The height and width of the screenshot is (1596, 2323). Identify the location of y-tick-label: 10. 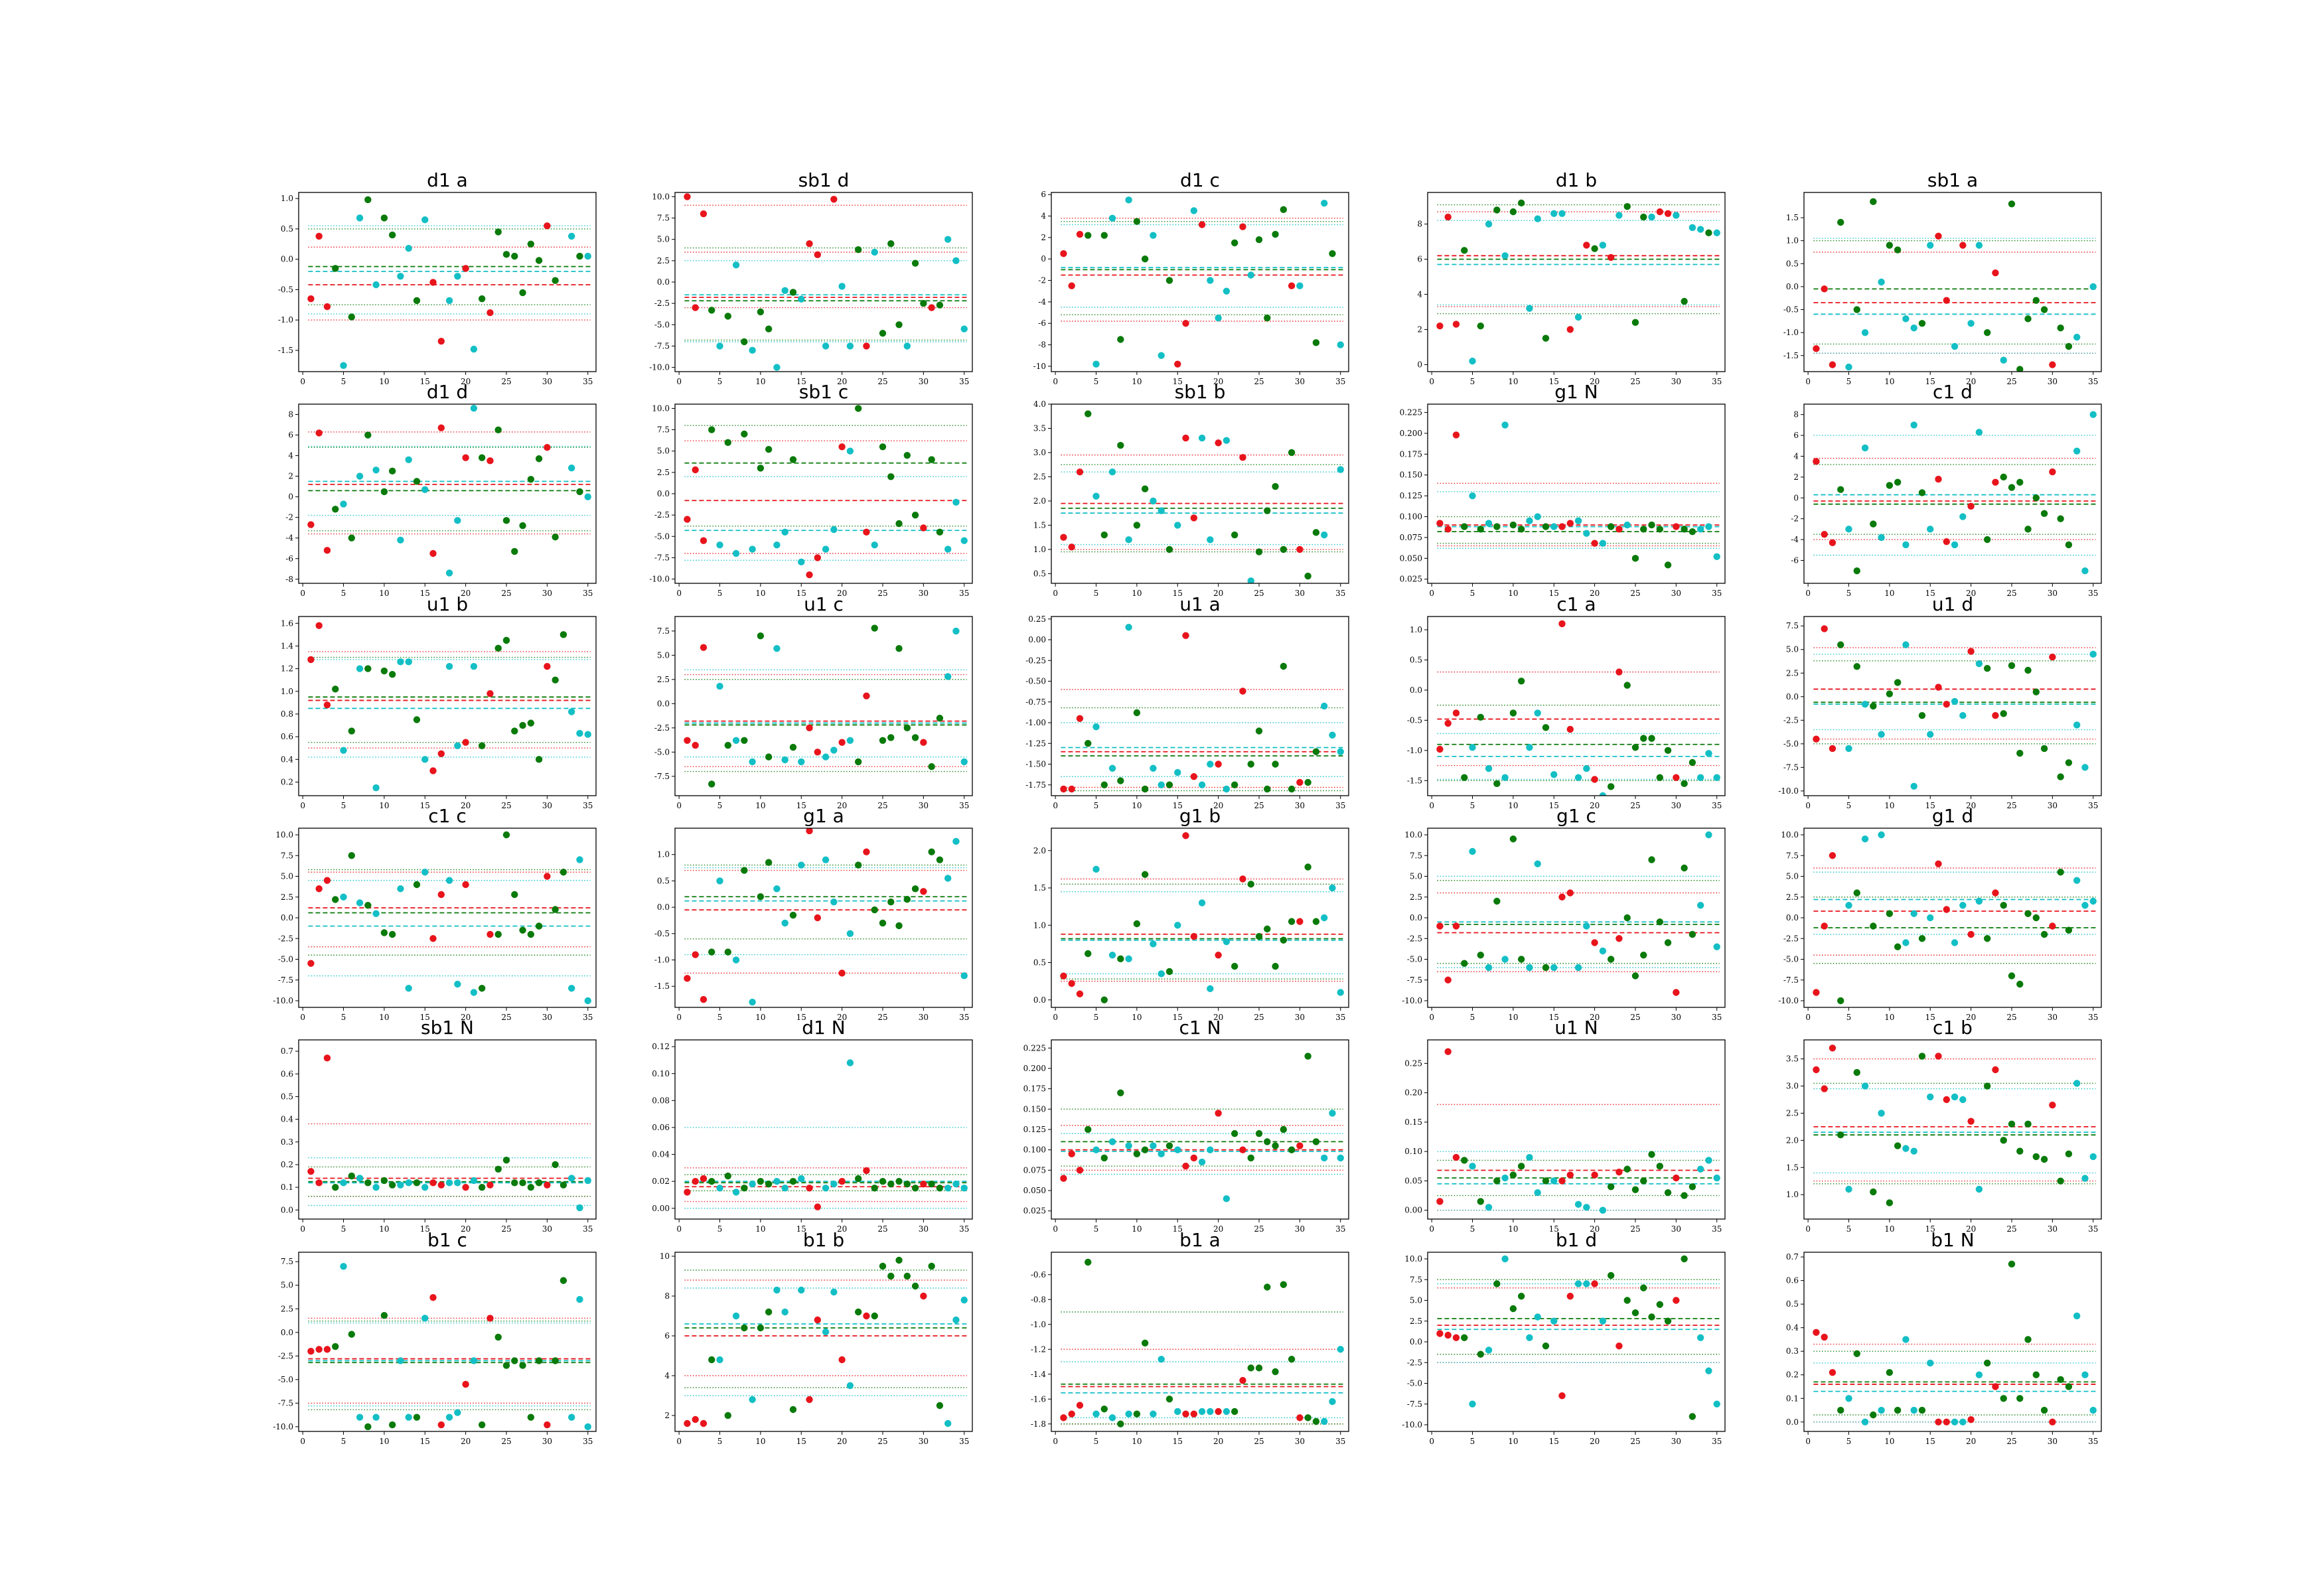
(665, 1257).